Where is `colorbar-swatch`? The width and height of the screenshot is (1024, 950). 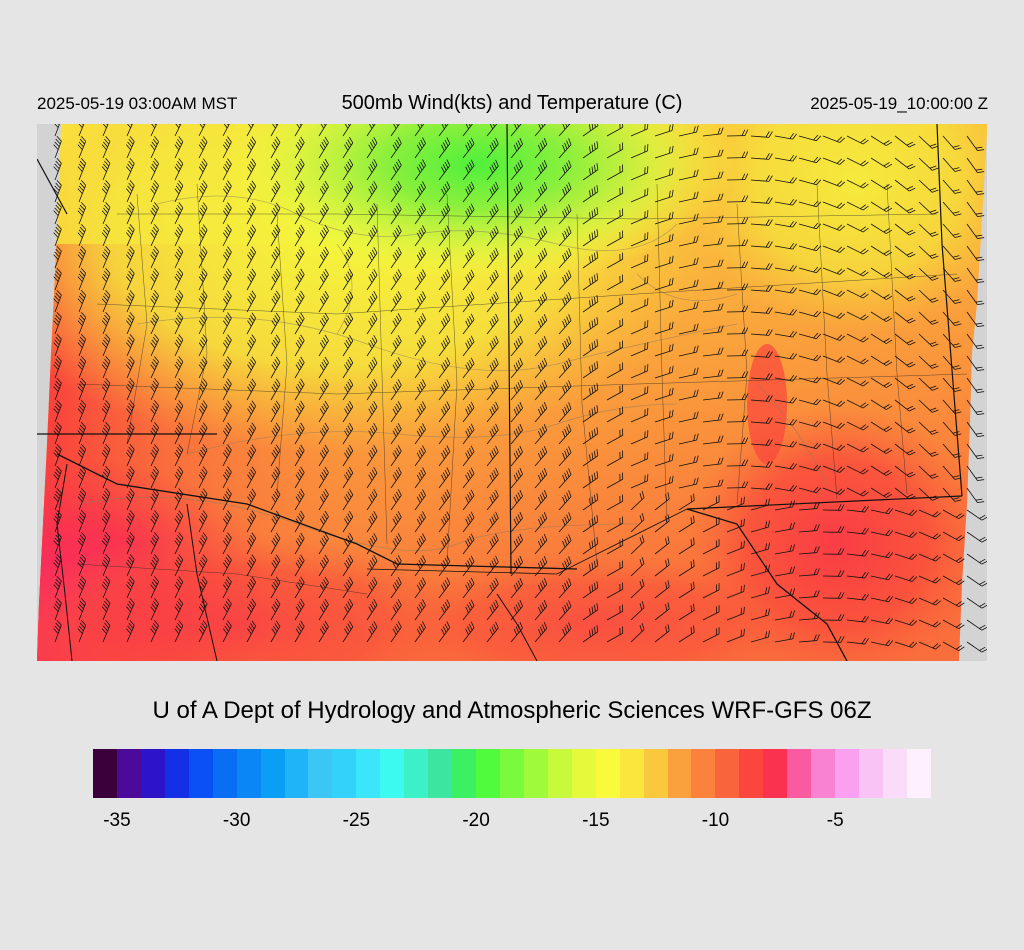 colorbar-swatch is located at coordinates (583, 773).